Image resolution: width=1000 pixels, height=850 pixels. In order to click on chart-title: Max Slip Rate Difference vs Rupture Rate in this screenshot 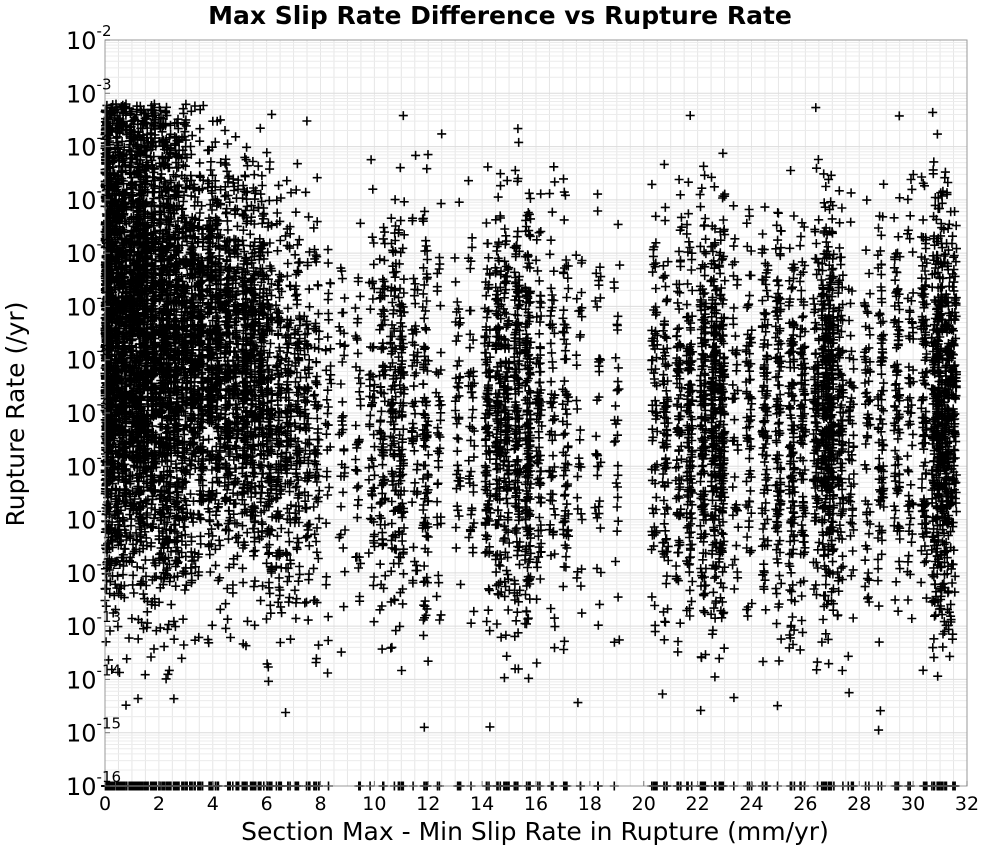, I will do `click(500, 15)`.